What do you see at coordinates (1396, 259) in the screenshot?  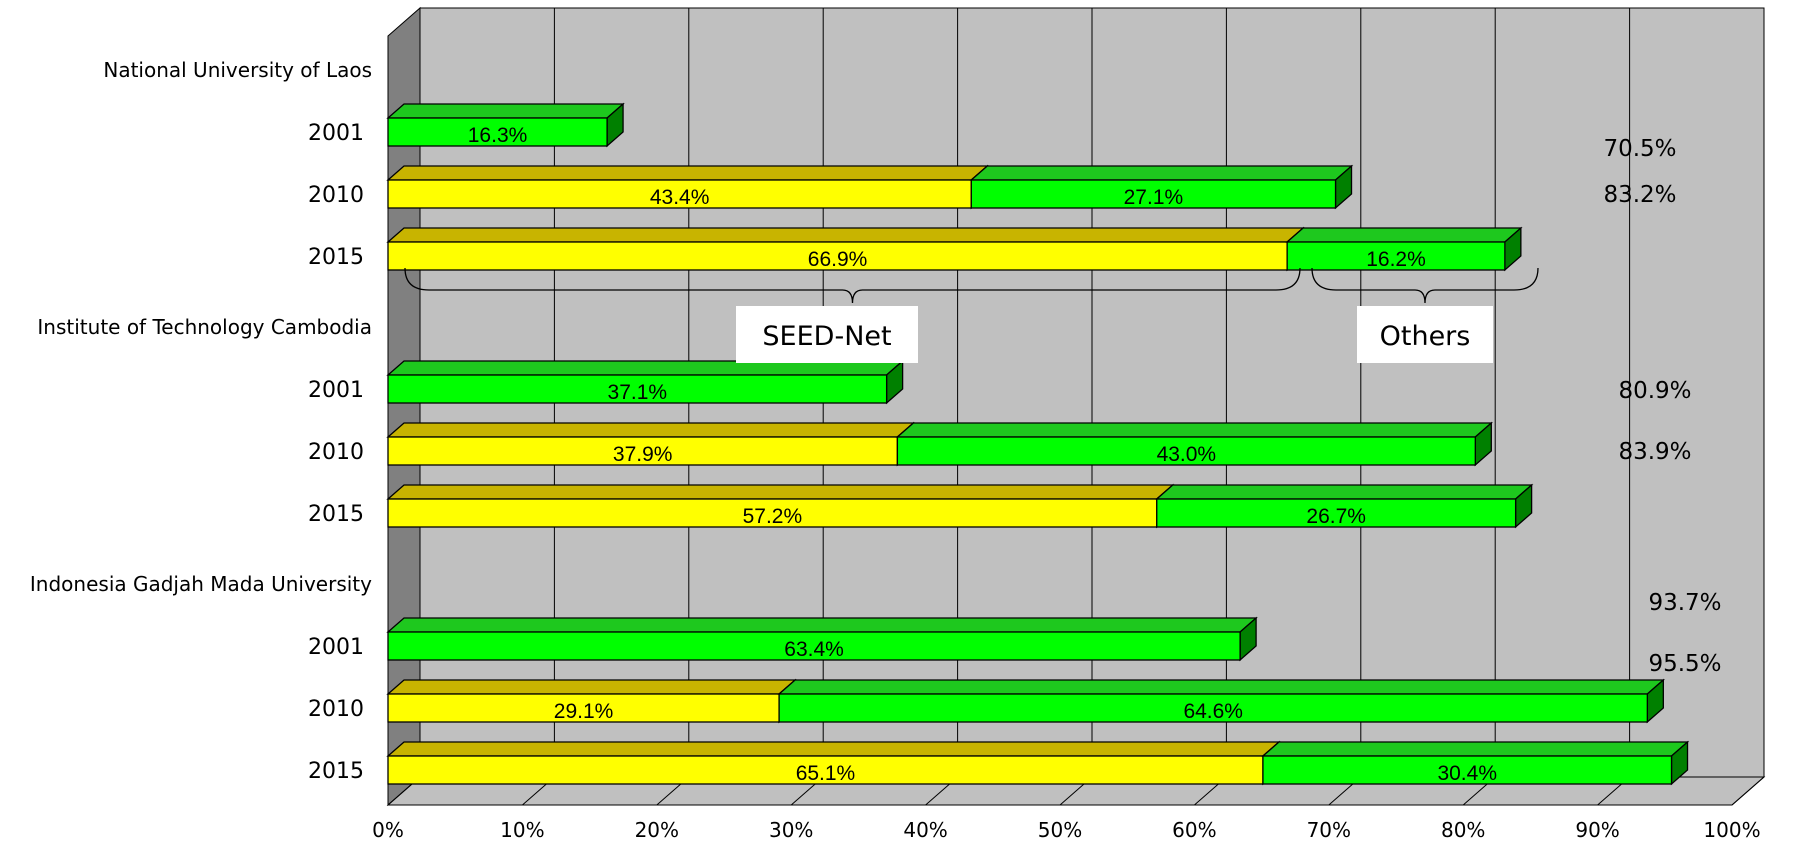 I see `bar-value-label: 16.2%` at bounding box center [1396, 259].